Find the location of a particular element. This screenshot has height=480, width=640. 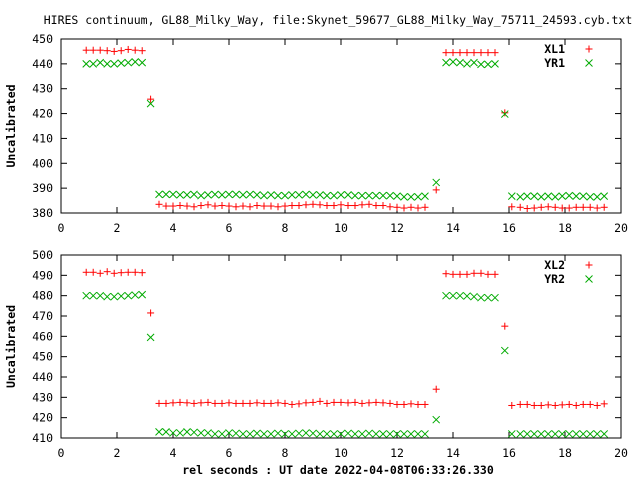

x-tick-label: 14 is located at coordinates (453, 228).